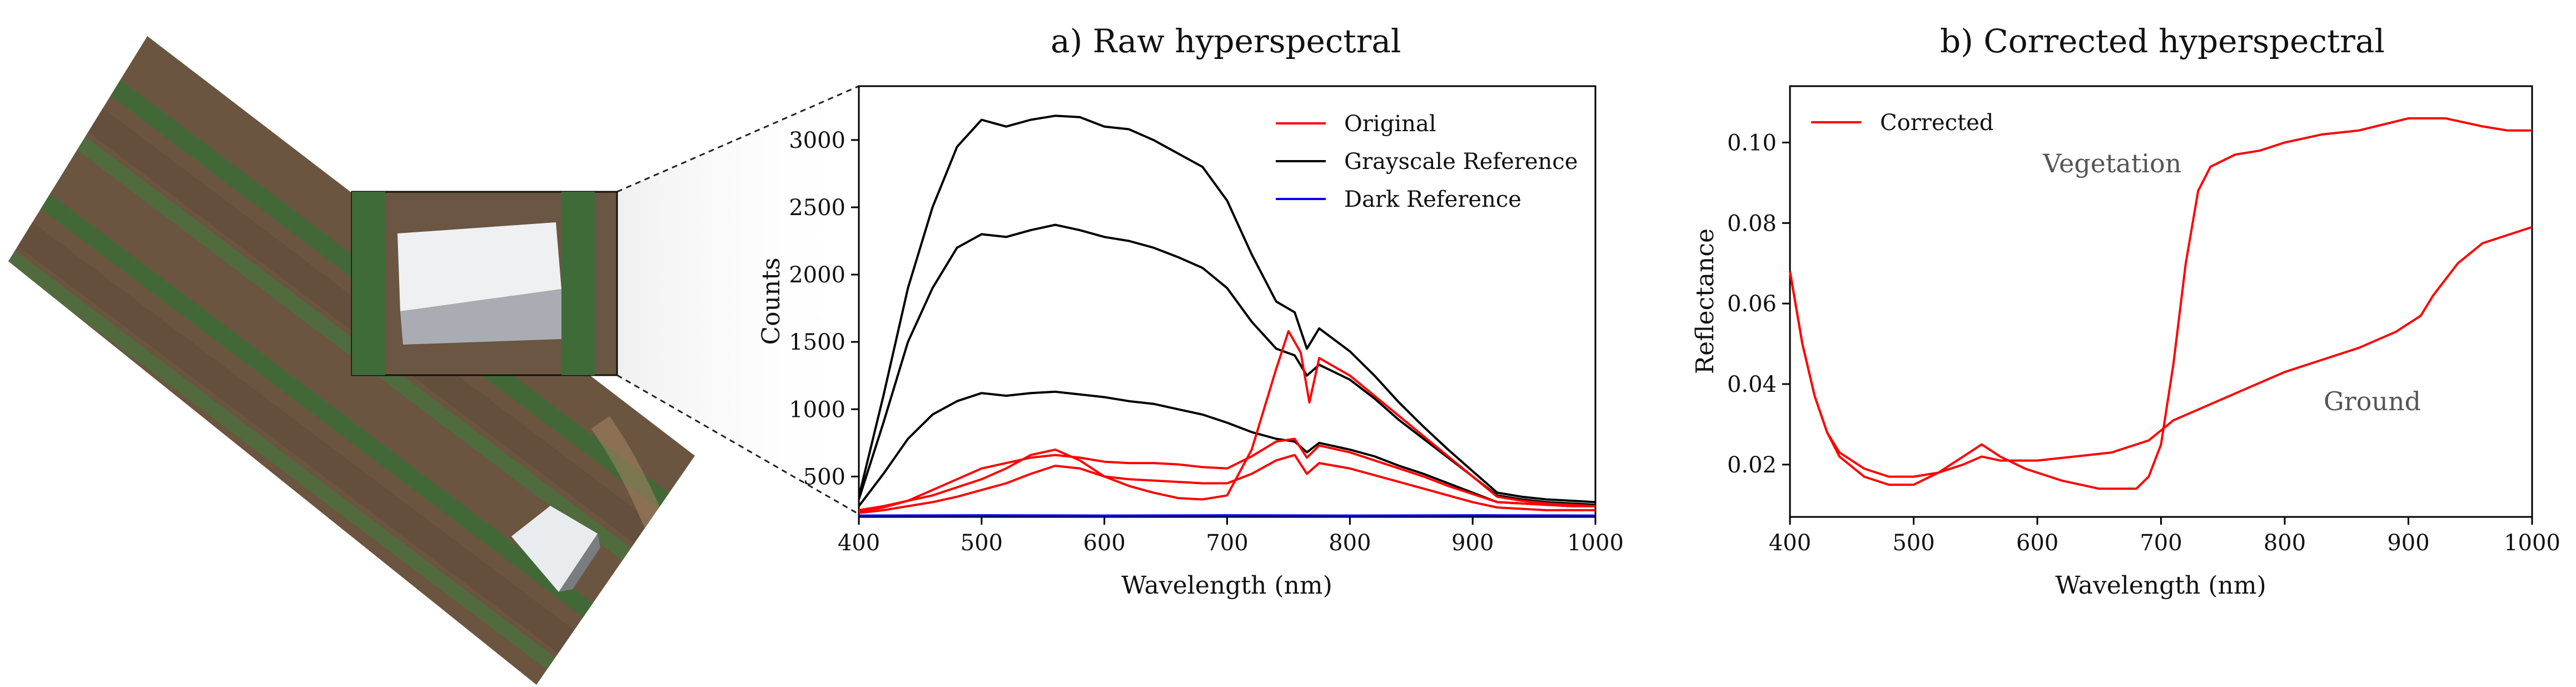  Describe the element at coordinates (1350, 543) in the screenshot. I see `chart-a-xtick-label: 800` at that location.